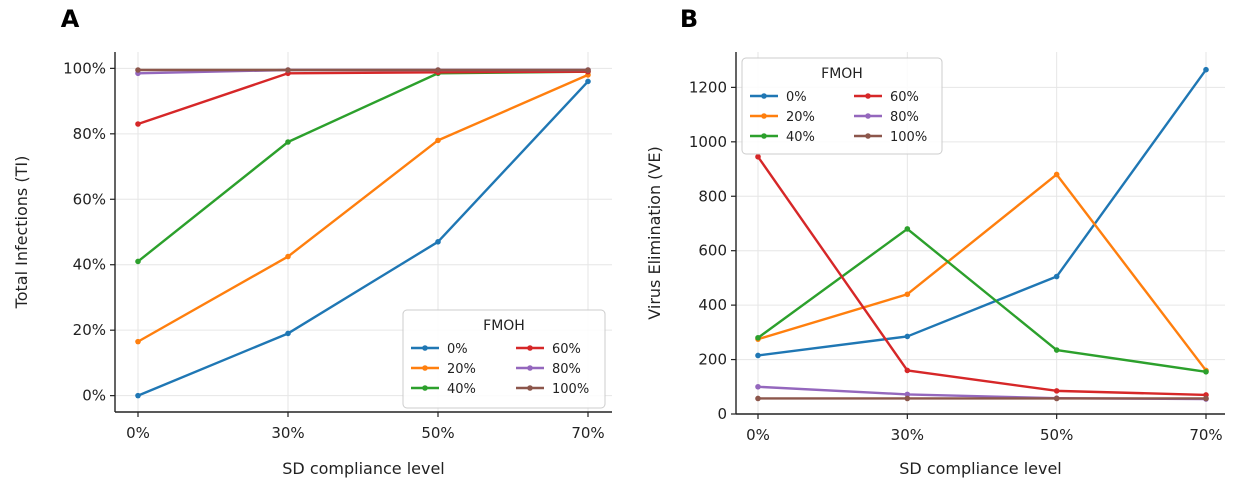 The height and width of the screenshot is (480, 1242). What do you see at coordinates (712, 196) in the screenshot?
I see `y-tick-label: 800` at bounding box center [712, 196].